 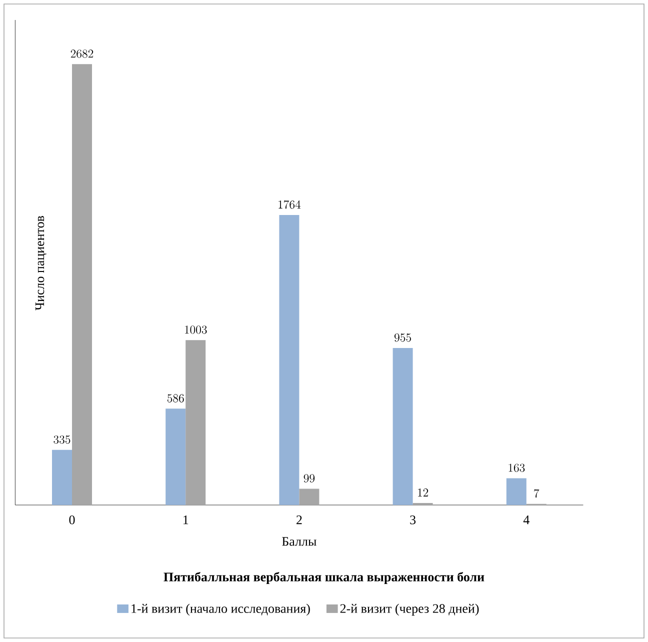 What do you see at coordinates (324, 578) in the screenshot?
I see `legend-title: Пятибалльная вербальная шкала выраженности боли` at bounding box center [324, 578].